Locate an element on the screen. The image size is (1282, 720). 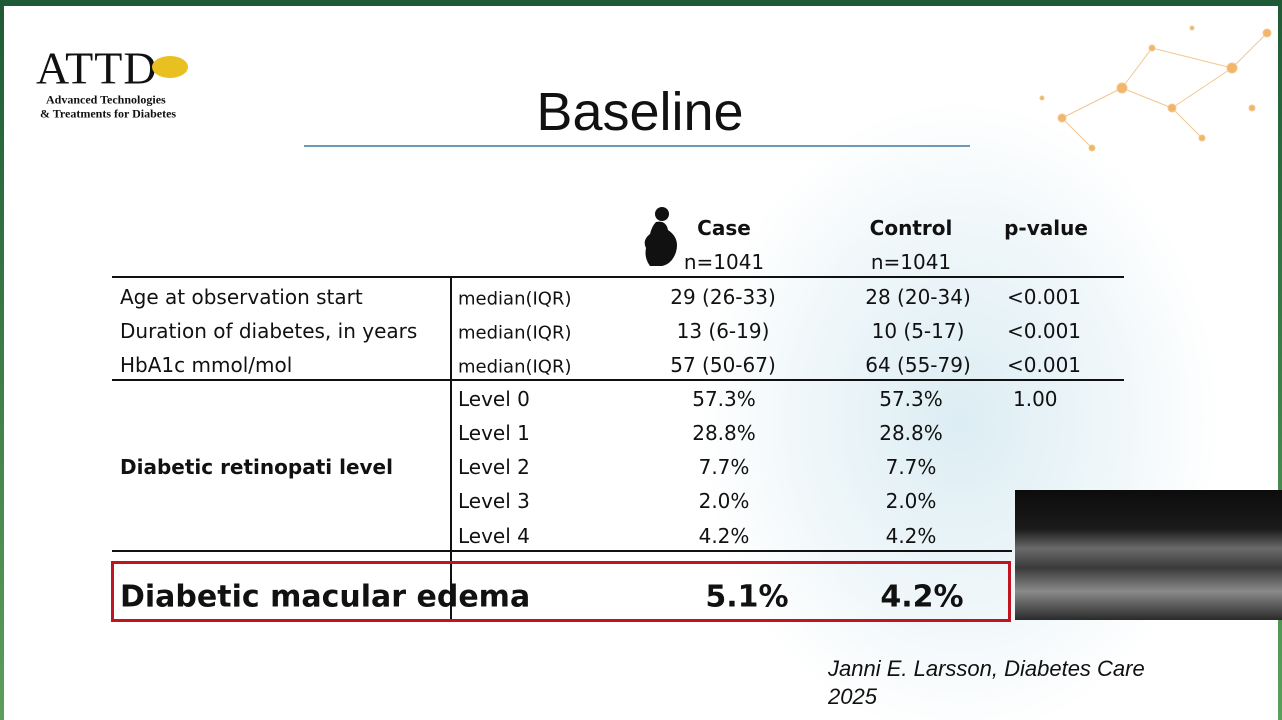
control-value: 7.7% is located at coordinates (911, 467).